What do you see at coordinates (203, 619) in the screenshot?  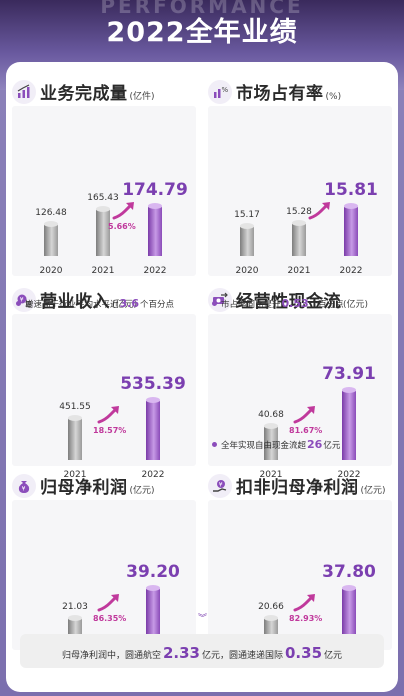 I see `scroll-down-chevron-icon: ︾` at bounding box center [203, 619].